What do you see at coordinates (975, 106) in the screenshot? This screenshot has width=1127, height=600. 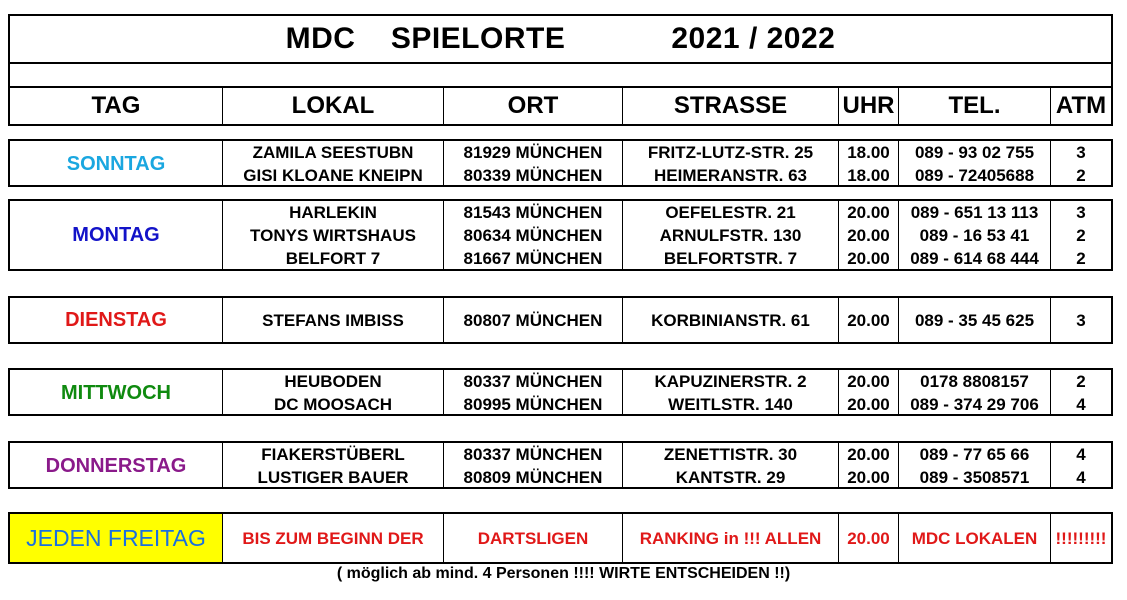 I see `header-tel: TEL.` at bounding box center [975, 106].